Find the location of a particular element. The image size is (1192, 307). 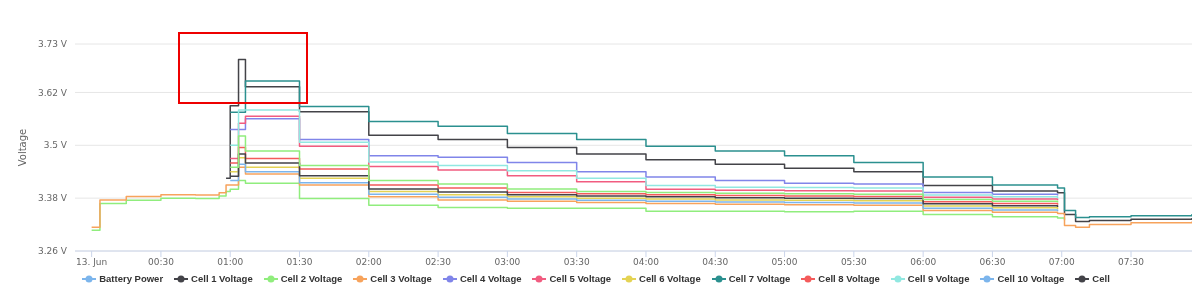

legend-label: Cell 2 Voltage is located at coordinates (311, 278).